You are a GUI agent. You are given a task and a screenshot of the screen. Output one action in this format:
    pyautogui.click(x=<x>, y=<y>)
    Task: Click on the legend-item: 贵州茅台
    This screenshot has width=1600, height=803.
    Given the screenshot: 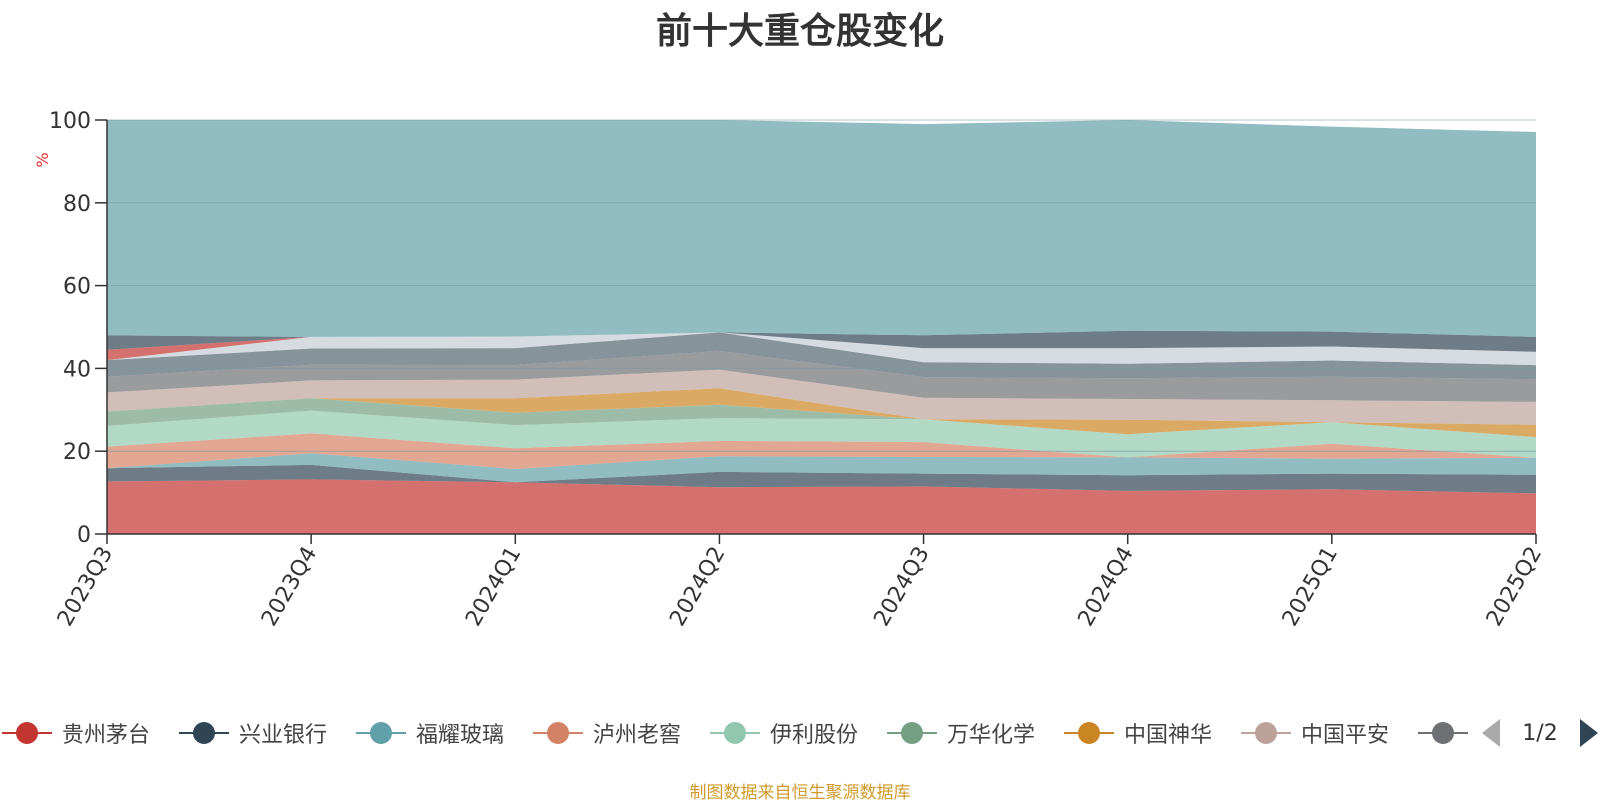 What is the action you would take?
    pyautogui.click(x=76, y=733)
    